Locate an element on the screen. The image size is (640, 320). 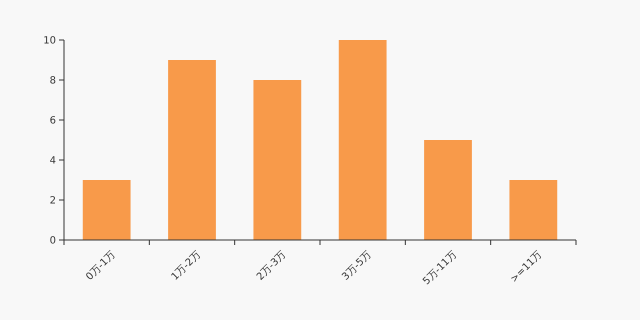
y-tick-label: 2 is located at coordinates (53, 201).